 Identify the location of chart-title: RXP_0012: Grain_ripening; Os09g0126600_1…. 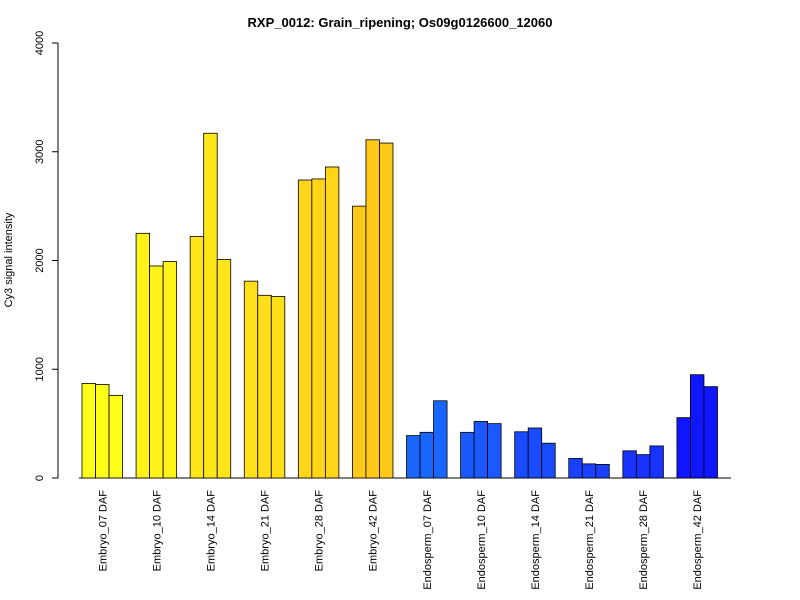
(400, 22).